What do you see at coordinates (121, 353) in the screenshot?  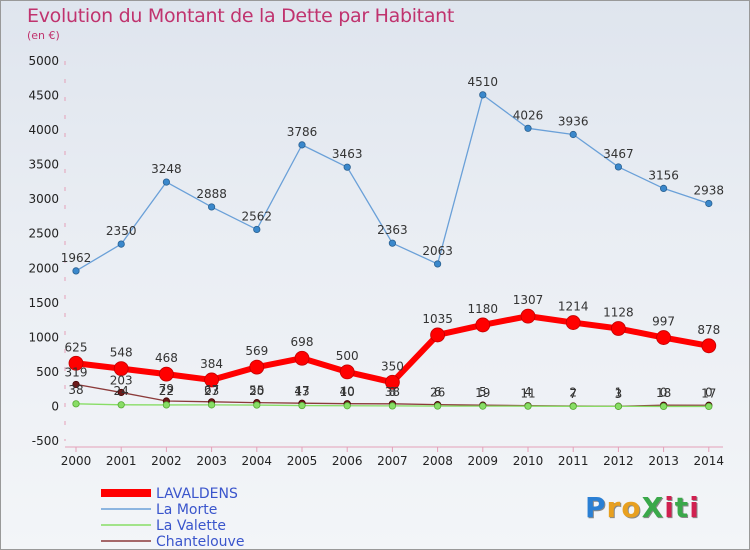 I see `data-label: 548` at bounding box center [121, 353].